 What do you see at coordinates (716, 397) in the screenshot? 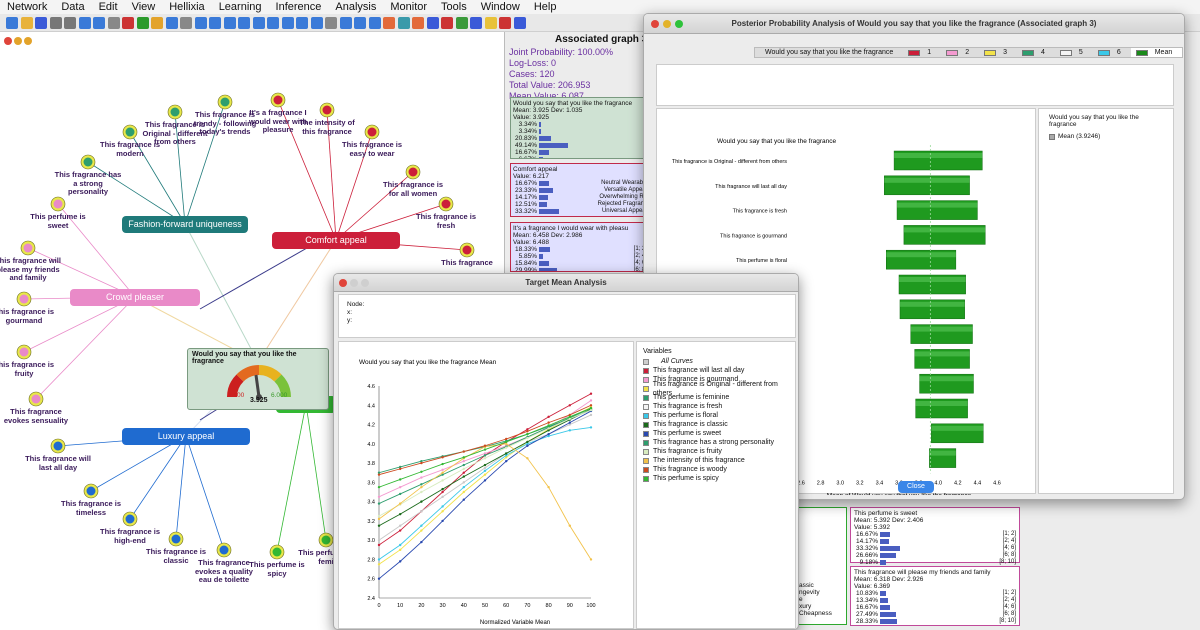
I see `variable-item: This perfume is feminine` at bounding box center [716, 397].